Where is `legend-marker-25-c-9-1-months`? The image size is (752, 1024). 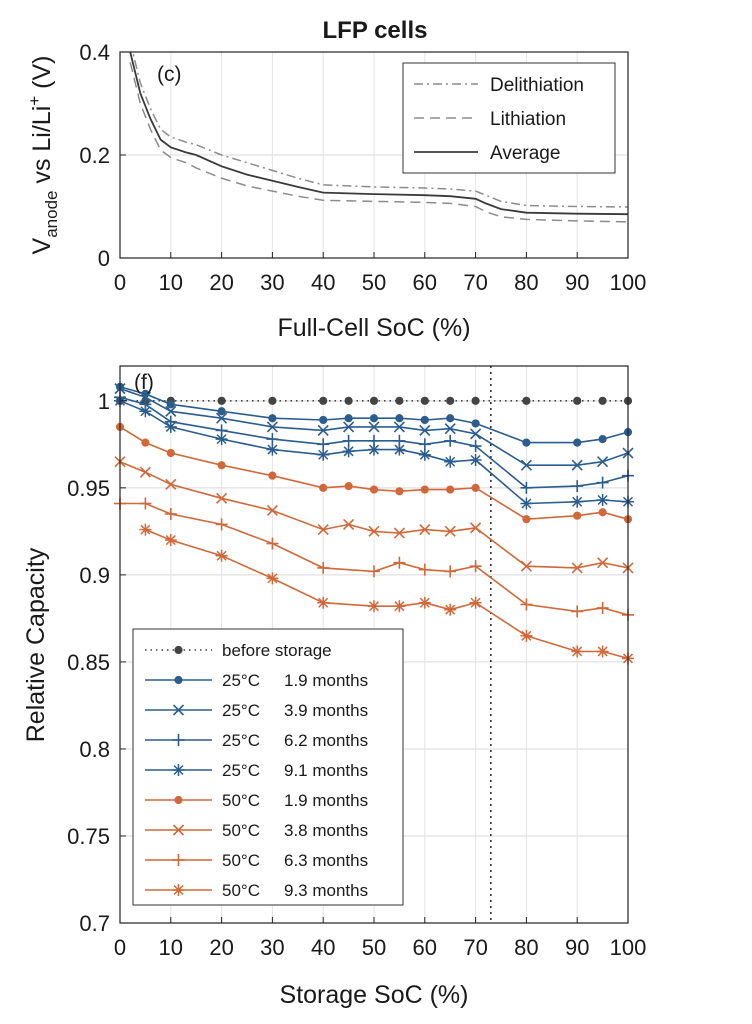 legend-marker-25-c-9-1-months is located at coordinates (178, 770).